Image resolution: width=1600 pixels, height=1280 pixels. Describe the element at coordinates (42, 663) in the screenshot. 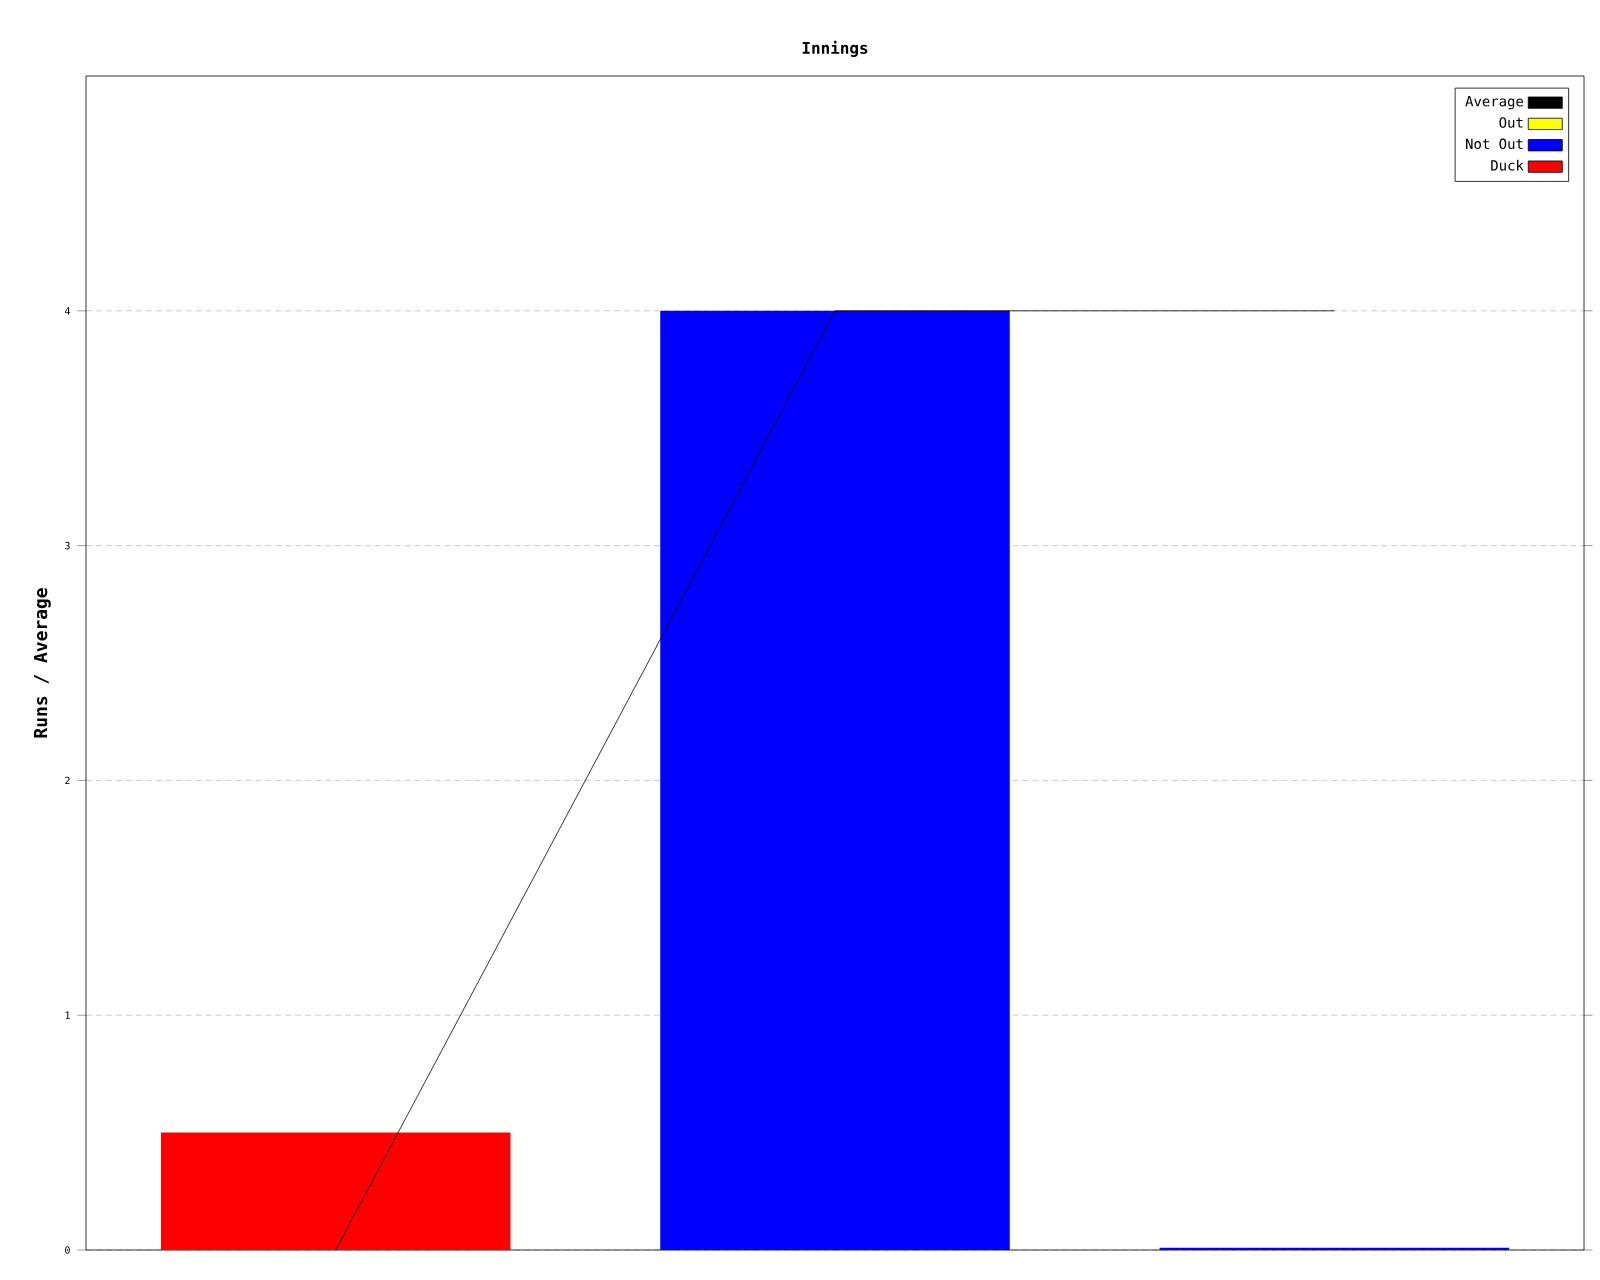

I see `y-axis-title: Runs / Average` at that location.